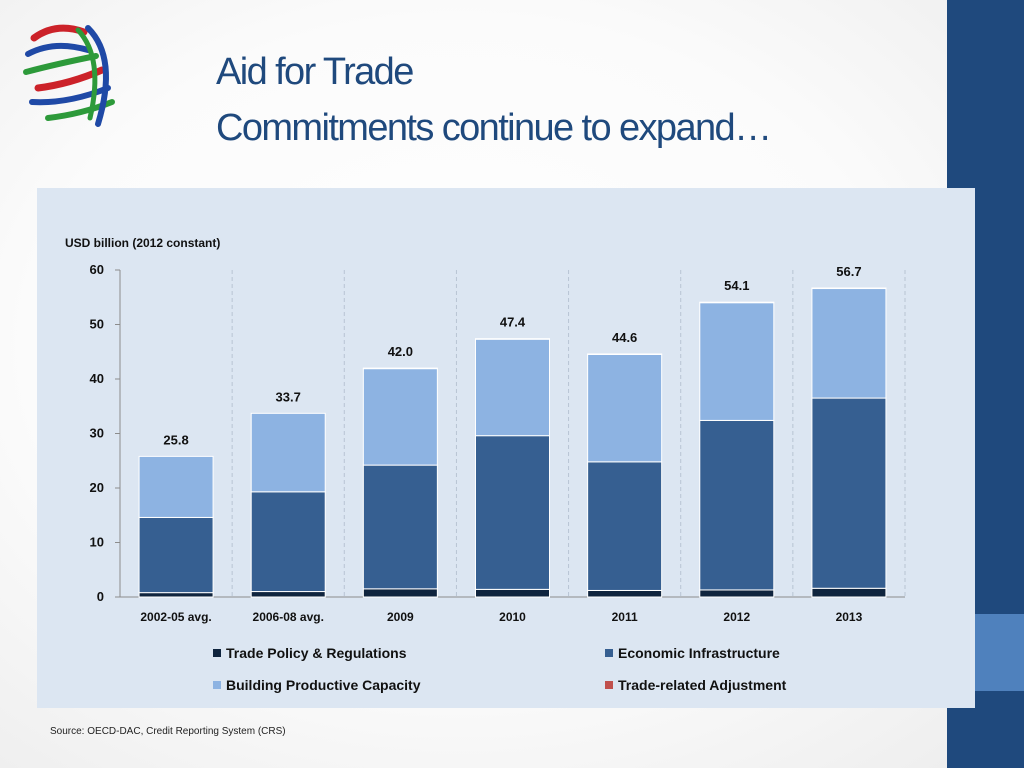  I want to click on bar-total-label: 47.4, so click(513, 322).